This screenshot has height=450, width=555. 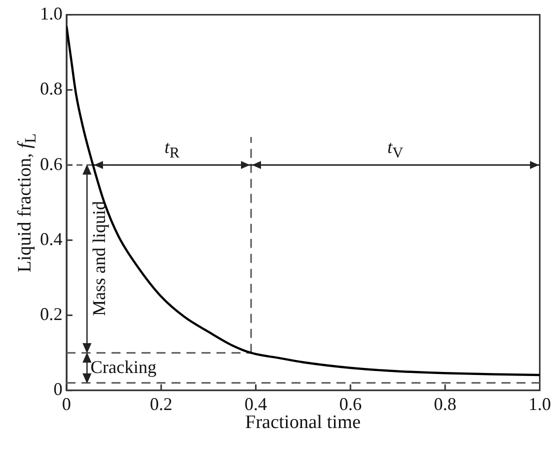 What do you see at coordinates (172, 149) in the screenshot?
I see `annotation: t$_{R}$` at bounding box center [172, 149].